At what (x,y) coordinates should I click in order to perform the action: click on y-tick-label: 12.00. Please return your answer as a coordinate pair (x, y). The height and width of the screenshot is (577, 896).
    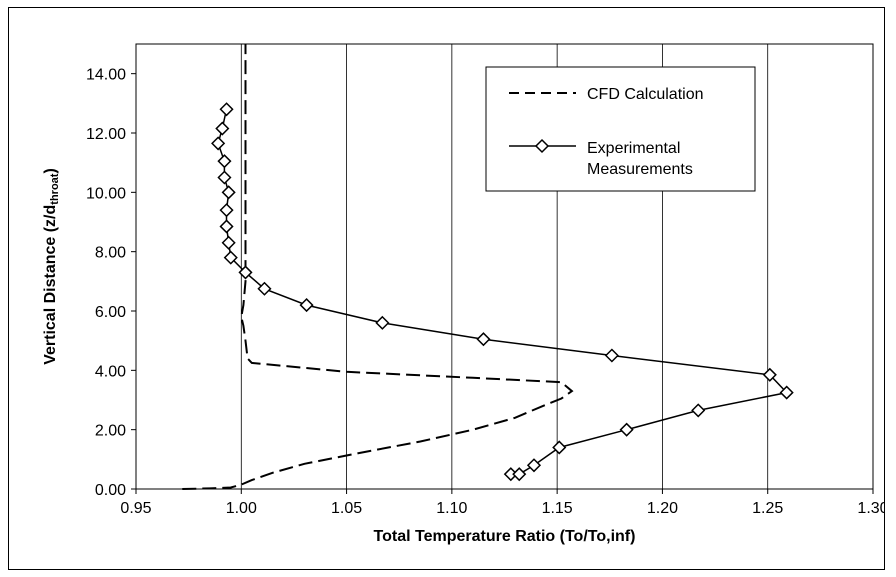
    Looking at the image, I should click on (106, 134).